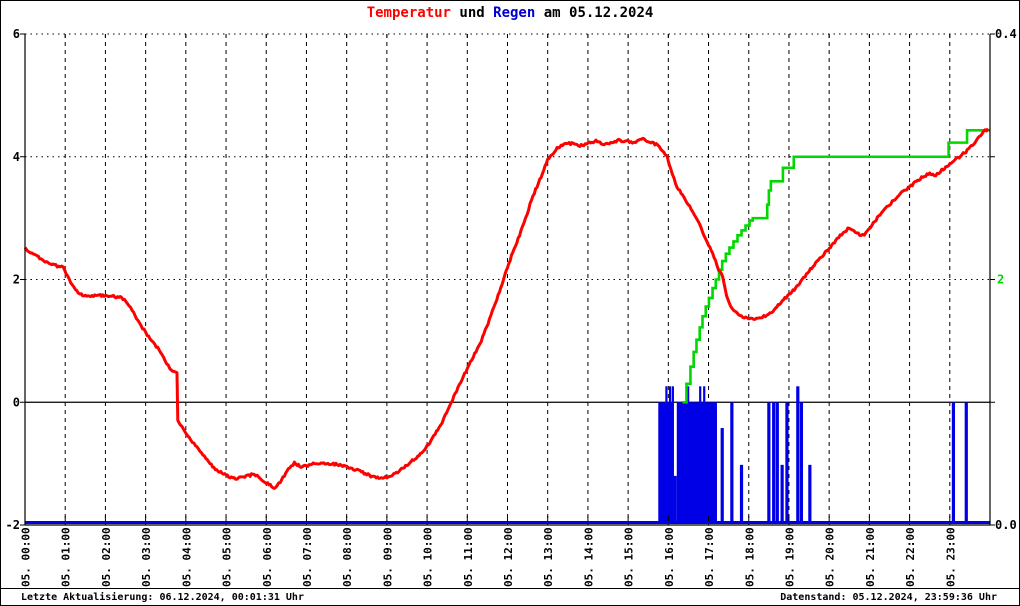  Describe the element at coordinates (347, 557) in the screenshot. I see `x-axis-tick-label: 05. 08:00` at that location.